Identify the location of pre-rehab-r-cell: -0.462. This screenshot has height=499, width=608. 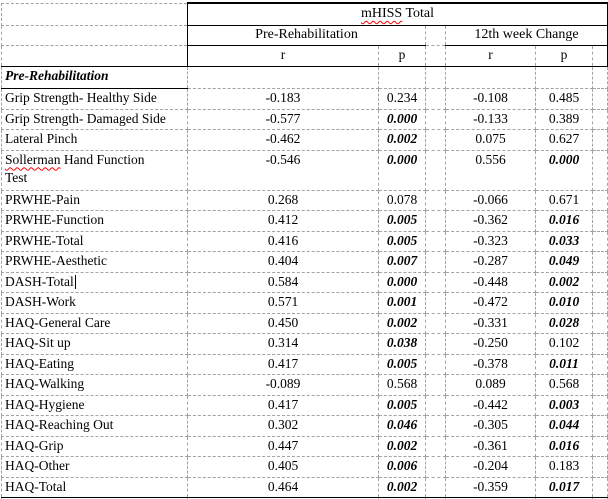
(283, 140).